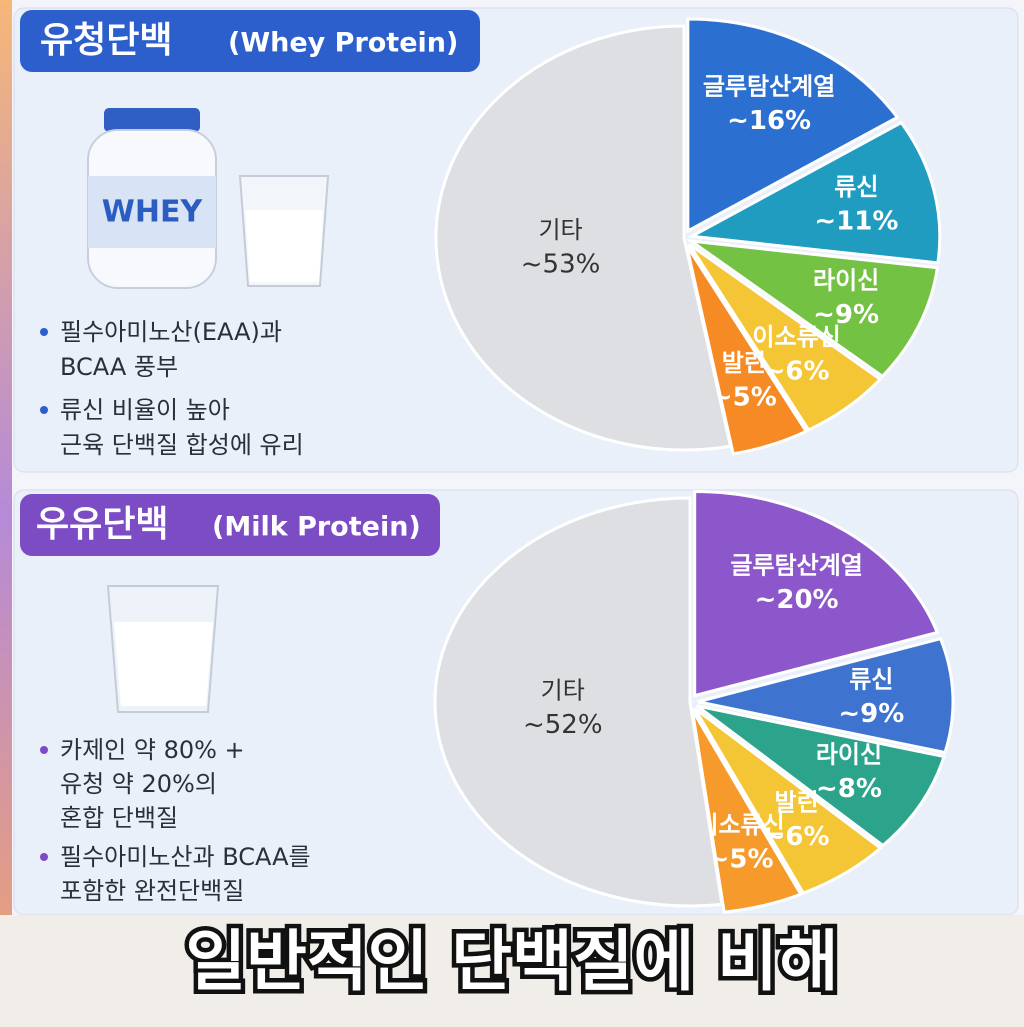 This screenshot has width=1024, height=1027. Describe the element at coordinates (119, 818) in the screenshot. I see `bullet-text: 혼합 단백질` at that location.